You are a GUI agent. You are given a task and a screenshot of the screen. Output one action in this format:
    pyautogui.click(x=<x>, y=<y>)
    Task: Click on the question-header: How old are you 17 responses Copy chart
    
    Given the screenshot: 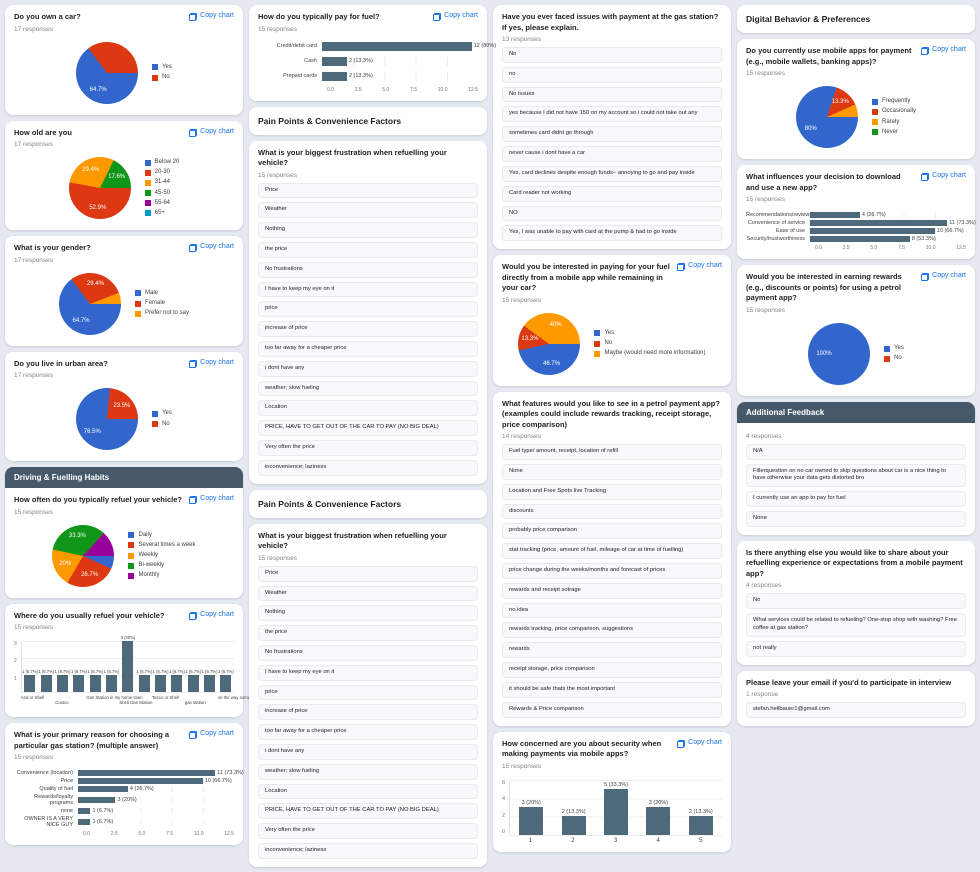 What is the action you would take?
    pyautogui.click(x=124, y=138)
    